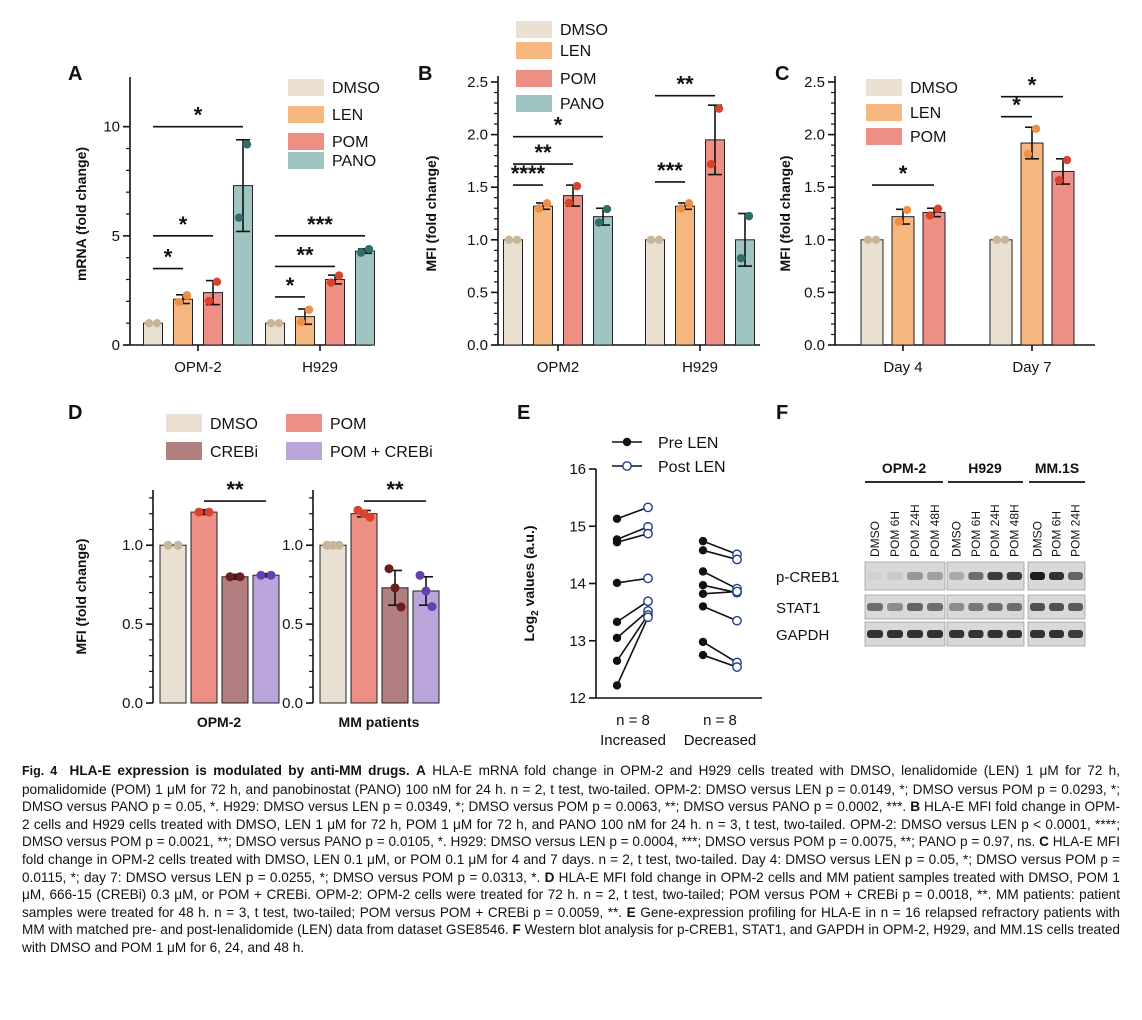  Describe the element at coordinates (75, 413) in the screenshot. I see `panel-label-D: D` at that location.